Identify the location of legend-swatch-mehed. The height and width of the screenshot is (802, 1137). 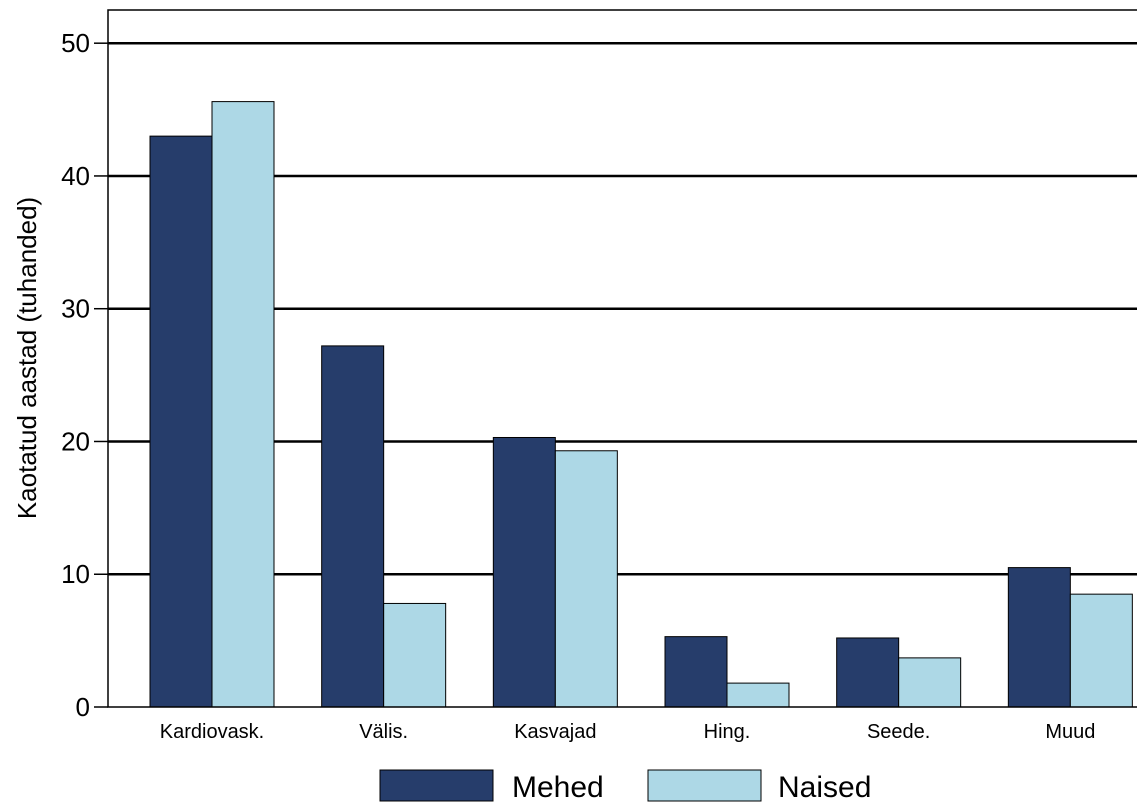
(436, 785).